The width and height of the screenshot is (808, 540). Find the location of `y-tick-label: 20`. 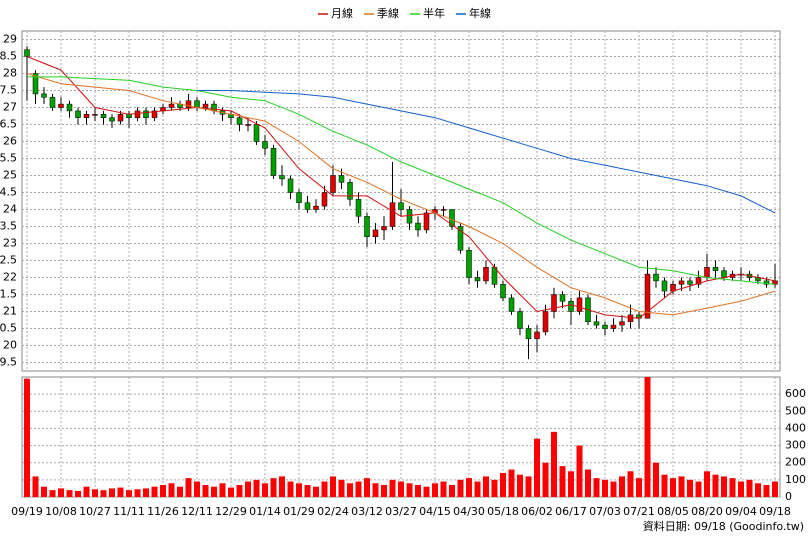

y-tick-label: 20 is located at coordinates (10, 345).